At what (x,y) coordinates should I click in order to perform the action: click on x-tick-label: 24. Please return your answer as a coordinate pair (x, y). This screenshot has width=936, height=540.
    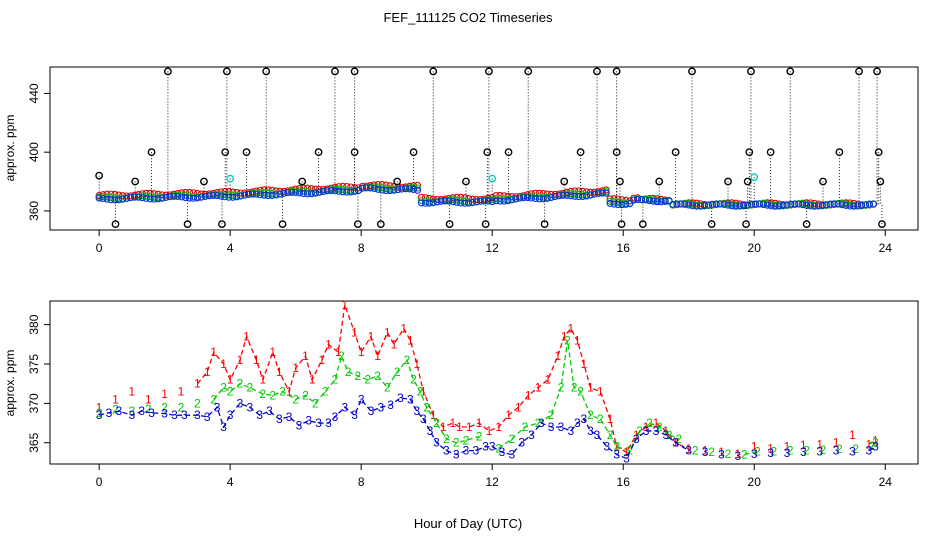
    Looking at the image, I should click on (886, 248).